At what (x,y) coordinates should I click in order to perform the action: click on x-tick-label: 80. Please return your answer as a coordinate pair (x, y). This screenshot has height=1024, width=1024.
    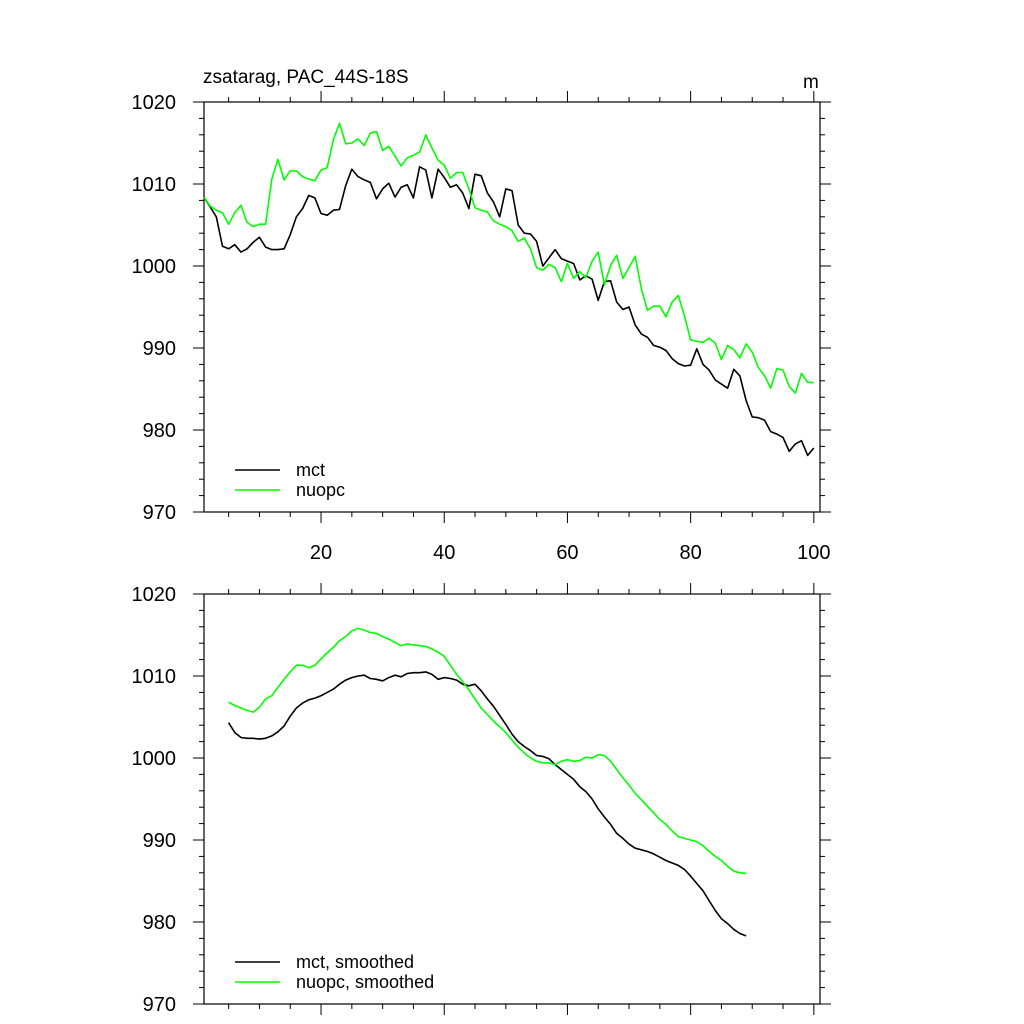
    Looking at the image, I should click on (691, 553).